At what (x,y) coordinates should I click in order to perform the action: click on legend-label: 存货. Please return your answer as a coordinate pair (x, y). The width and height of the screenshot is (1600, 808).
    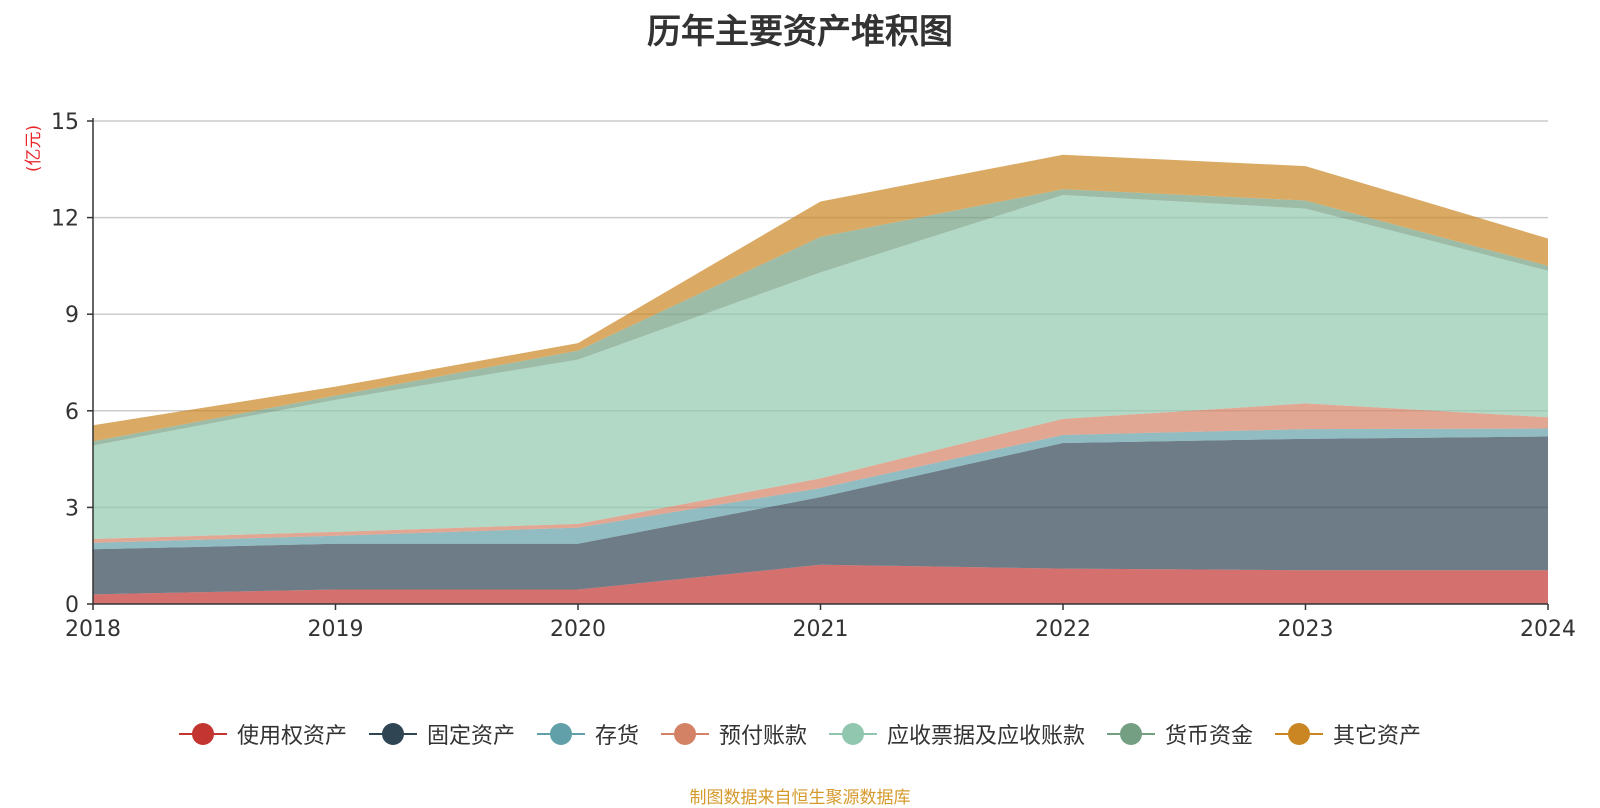
    Looking at the image, I should click on (616, 736).